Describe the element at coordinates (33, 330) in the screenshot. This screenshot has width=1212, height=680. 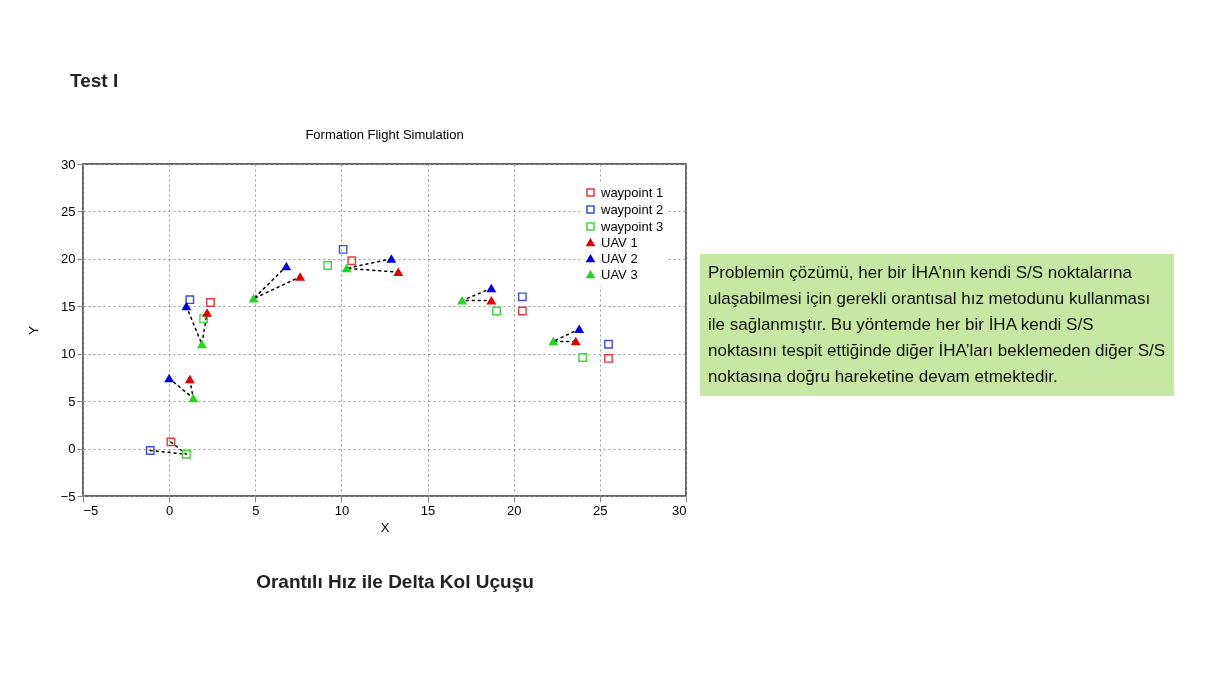
I see `y-axis-title: Y` at that location.